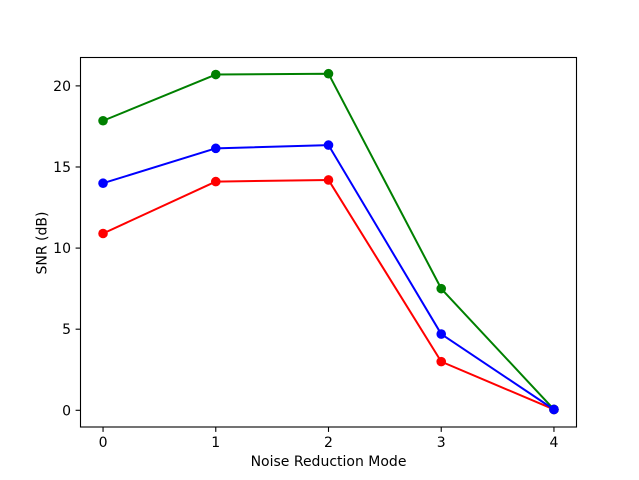  Describe the element at coordinates (62, 87) in the screenshot. I see `y-tick-label: 20` at that location.